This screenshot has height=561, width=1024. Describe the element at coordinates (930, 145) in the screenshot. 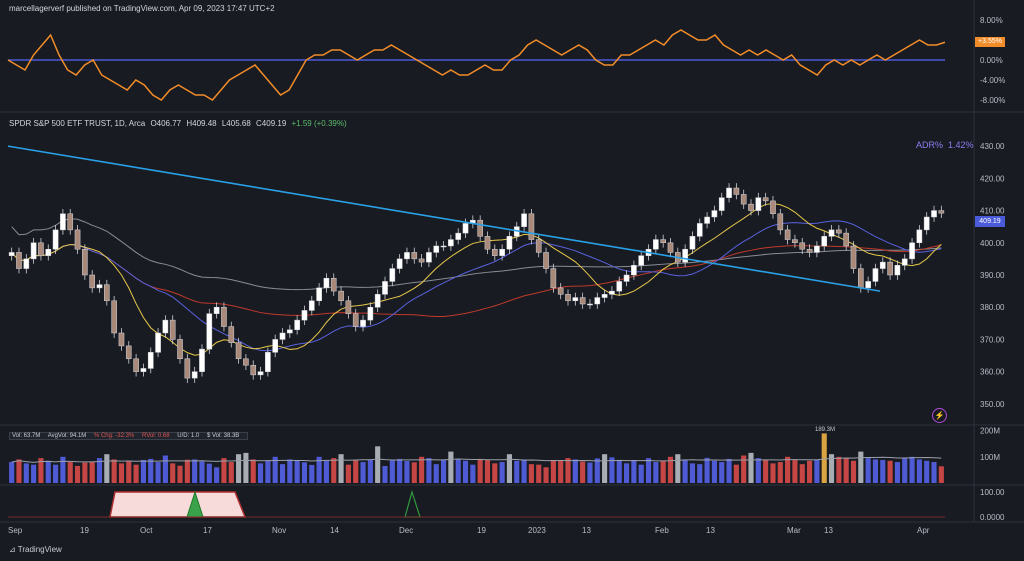

I see `adr-text: ADR%` at that location.